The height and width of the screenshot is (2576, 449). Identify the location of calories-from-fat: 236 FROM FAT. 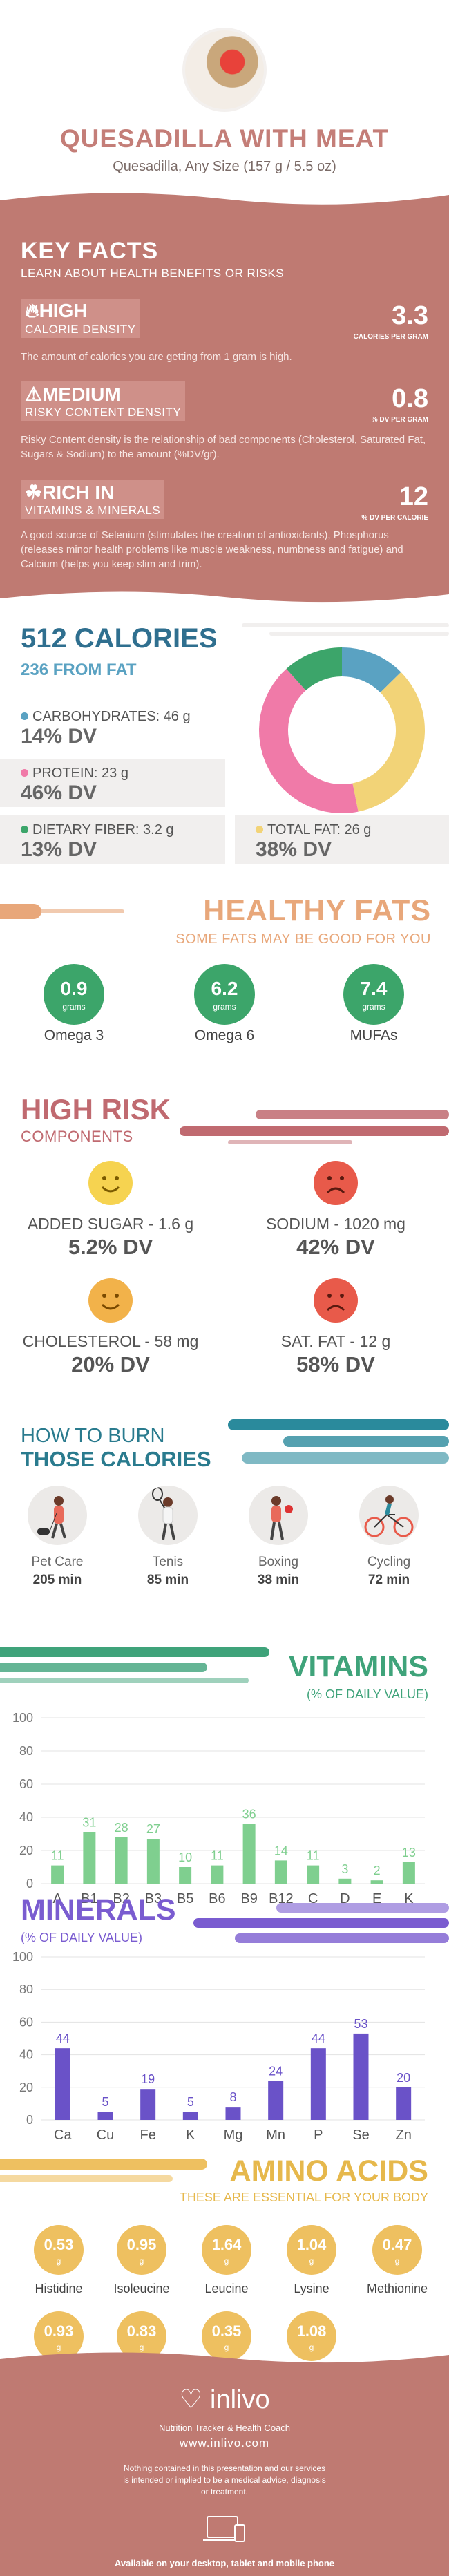
(79, 670).